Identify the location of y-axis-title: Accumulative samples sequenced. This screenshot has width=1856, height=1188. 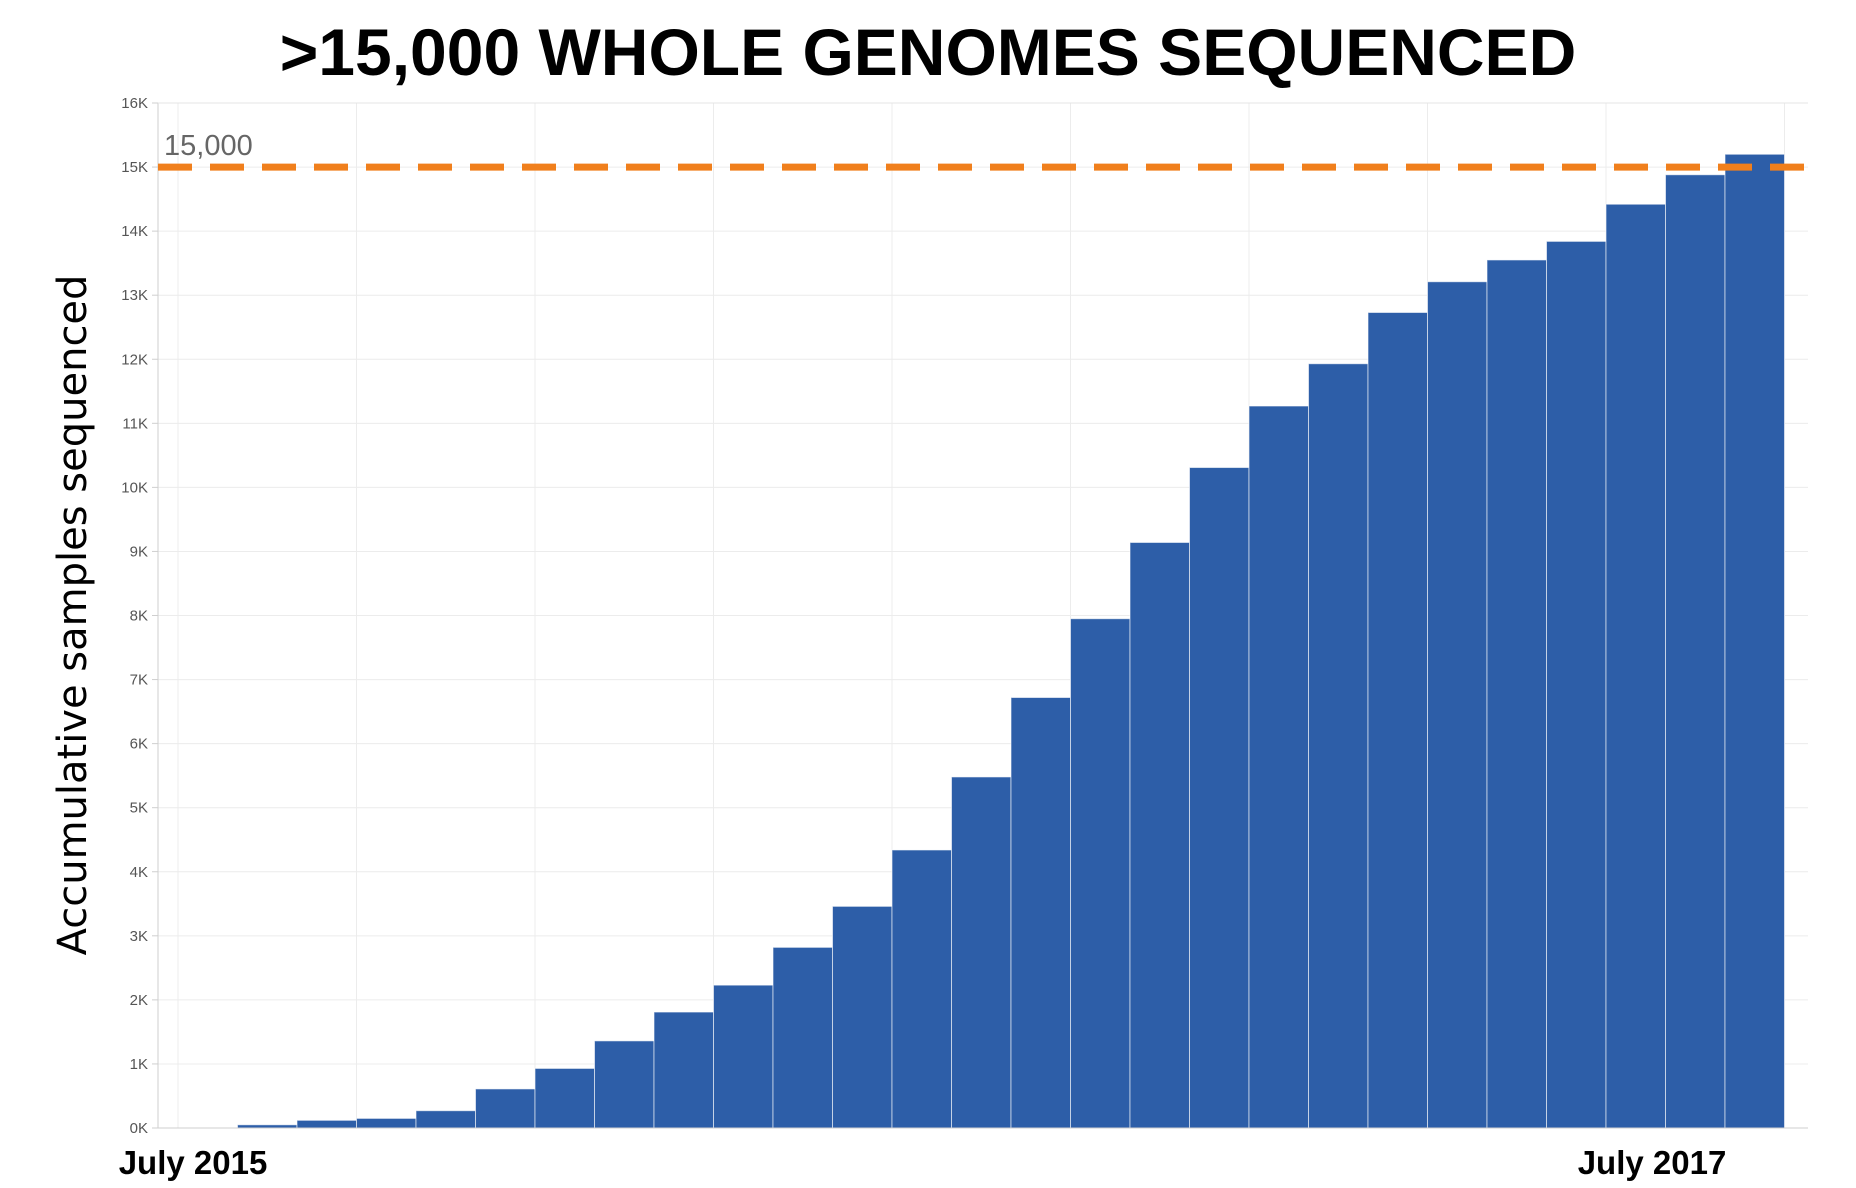
(73, 615).